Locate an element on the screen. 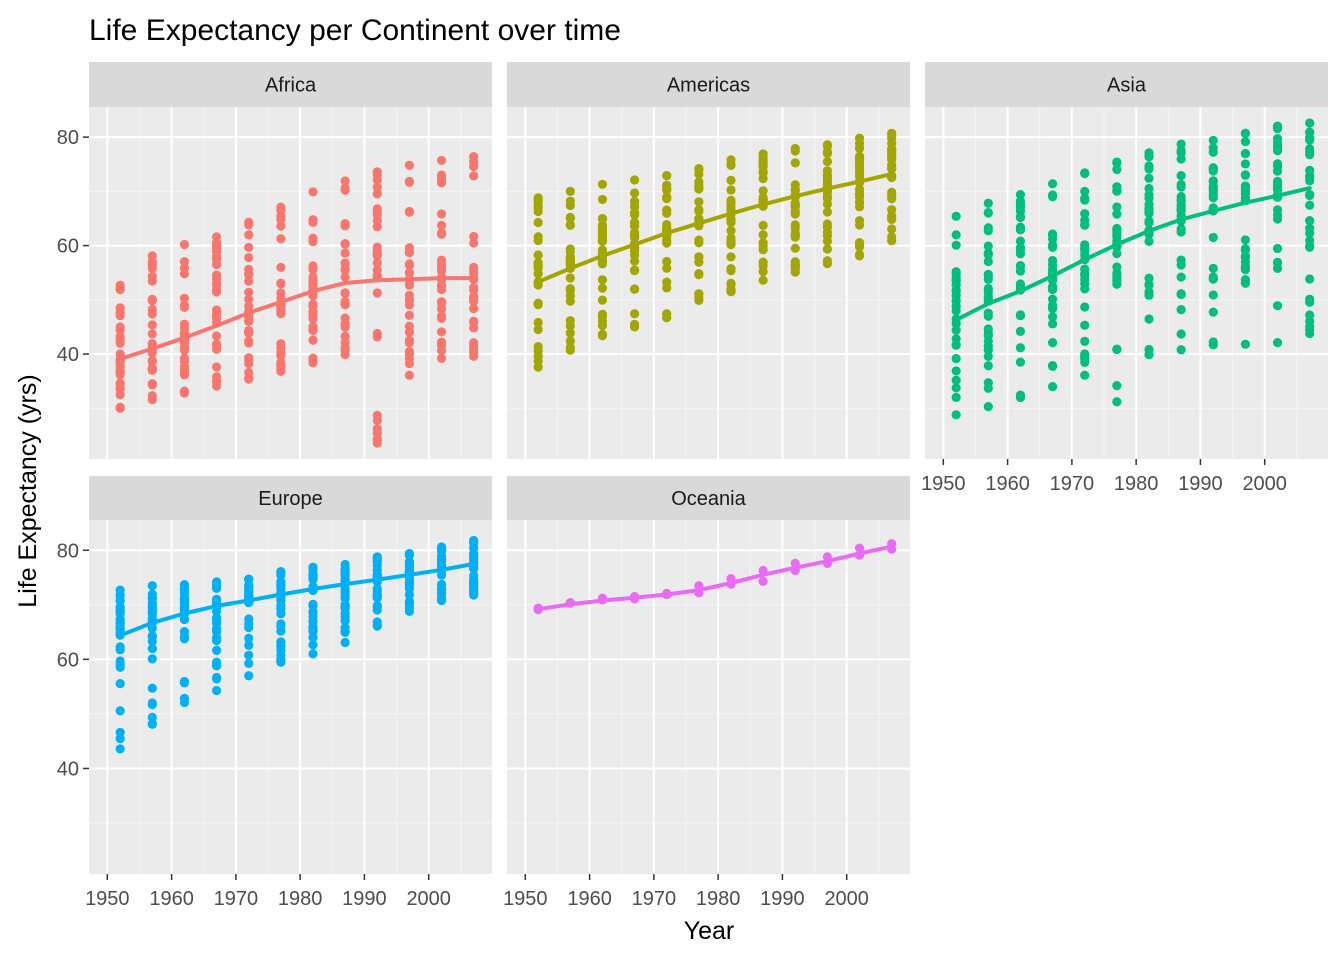 The image size is (1344, 960). facet-asia: Asia 1950 1960 1970 1980 1990 2000 is located at coordinates (1124, 278).